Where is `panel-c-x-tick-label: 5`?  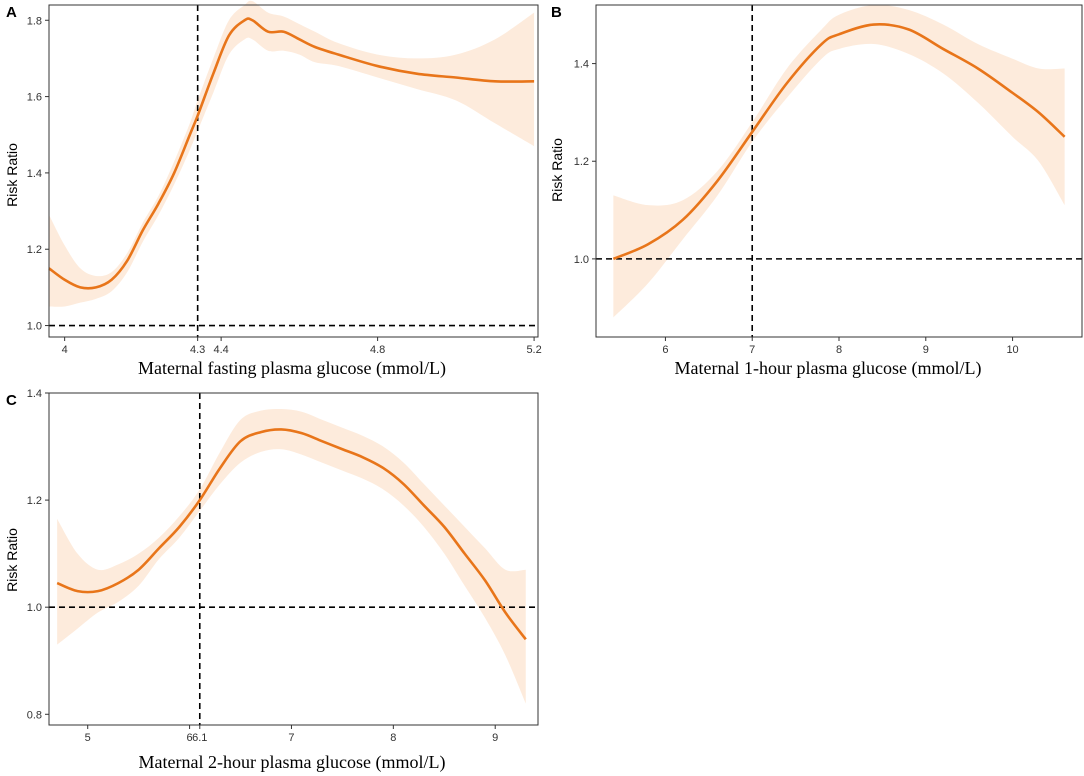
panel-c-x-tick-label: 5 is located at coordinates (88, 738).